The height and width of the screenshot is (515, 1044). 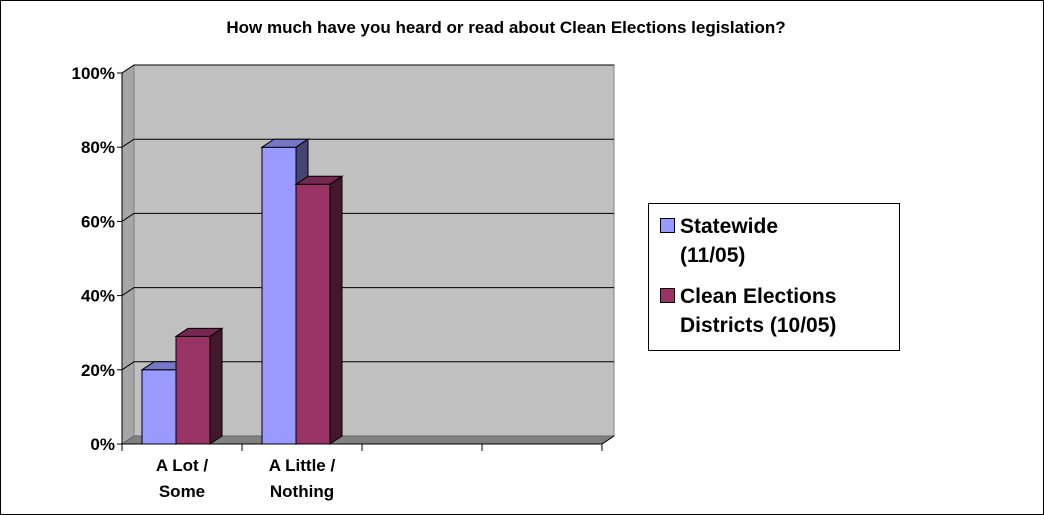 I want to click on y-tick-label: 20%, so click(x=98, y=370).